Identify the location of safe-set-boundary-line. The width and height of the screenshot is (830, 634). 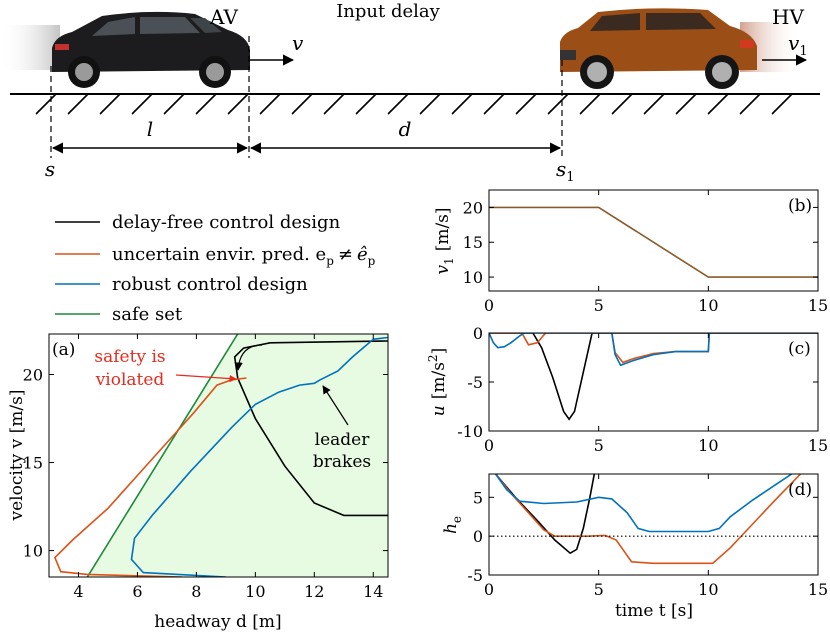
(162, 455).